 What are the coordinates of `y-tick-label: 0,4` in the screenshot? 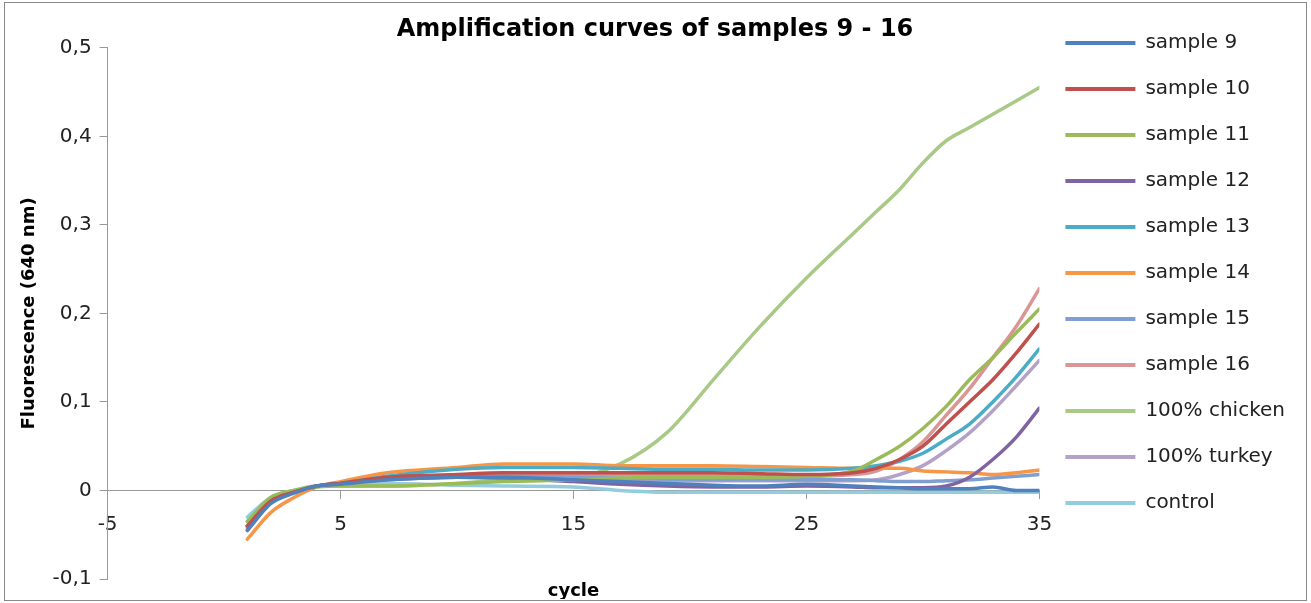 It's located at (75, 134).